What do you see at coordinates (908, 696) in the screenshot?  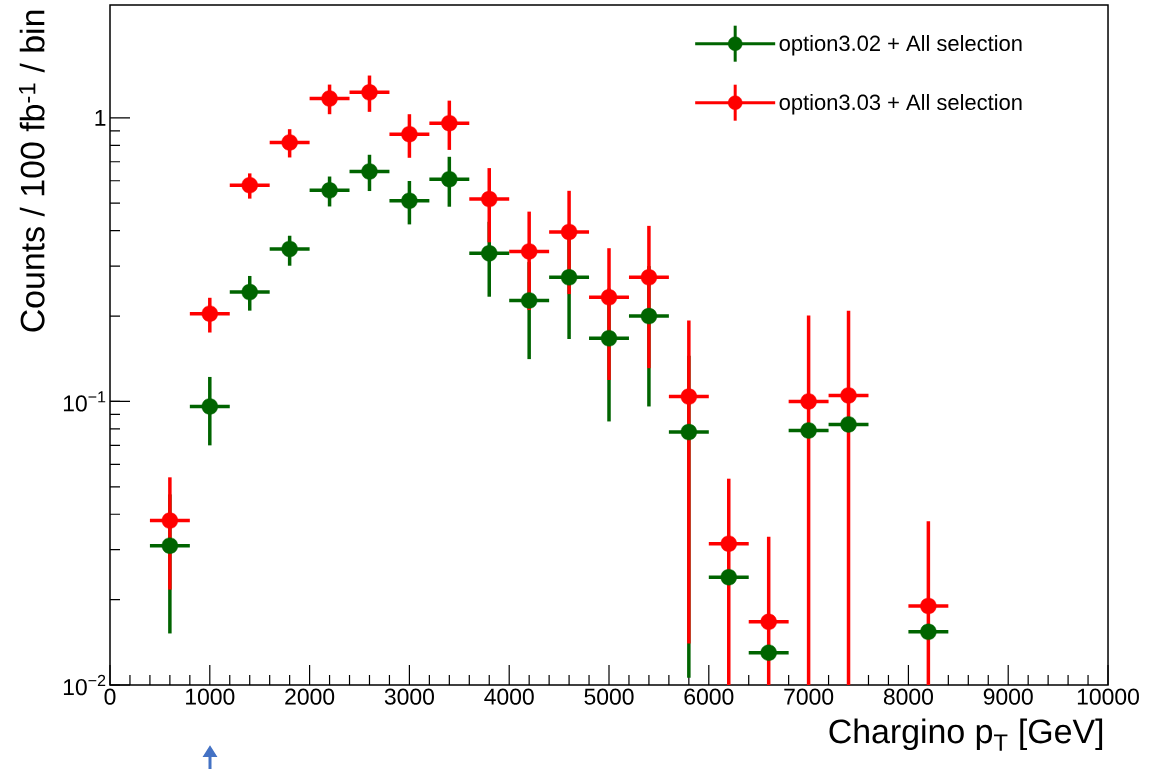 I see `x-tick-label: 8000` at bounding box center [908, 696].